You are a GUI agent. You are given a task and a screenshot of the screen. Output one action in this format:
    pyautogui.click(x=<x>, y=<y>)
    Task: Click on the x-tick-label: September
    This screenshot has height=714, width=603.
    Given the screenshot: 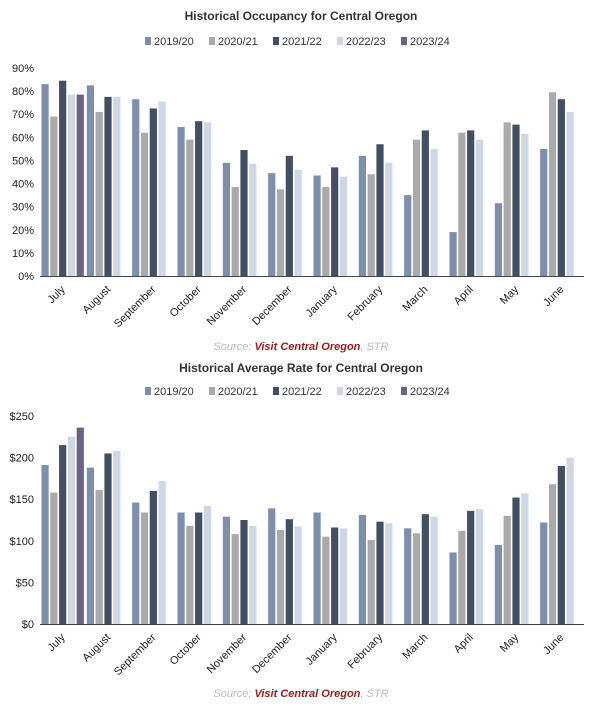 What is the action you would take?
    pyautogui.click(x=135, y=306)
    